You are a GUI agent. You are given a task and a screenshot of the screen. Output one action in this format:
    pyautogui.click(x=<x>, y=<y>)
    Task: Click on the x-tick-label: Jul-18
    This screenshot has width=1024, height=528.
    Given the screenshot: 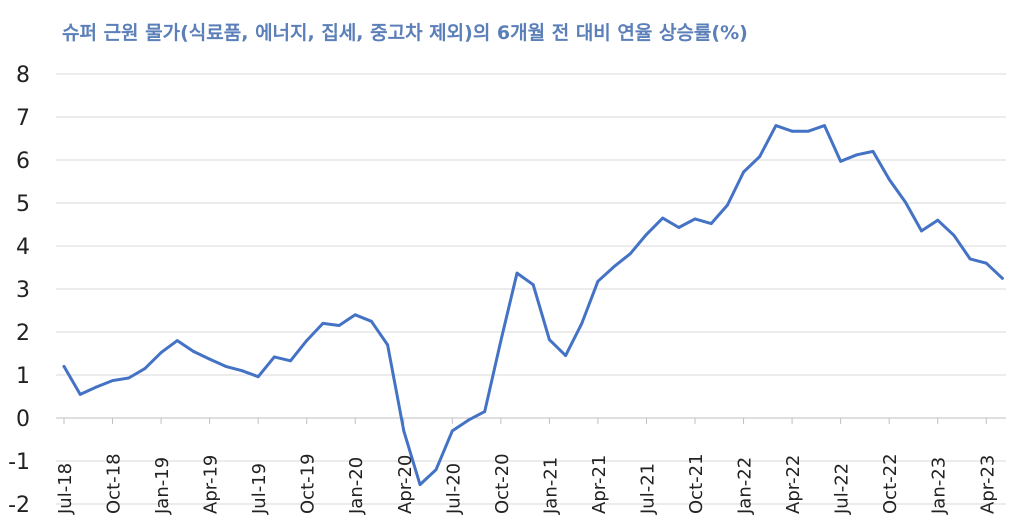 What is the action you would take?
    pyautogui.click(x=65, y=489)
    